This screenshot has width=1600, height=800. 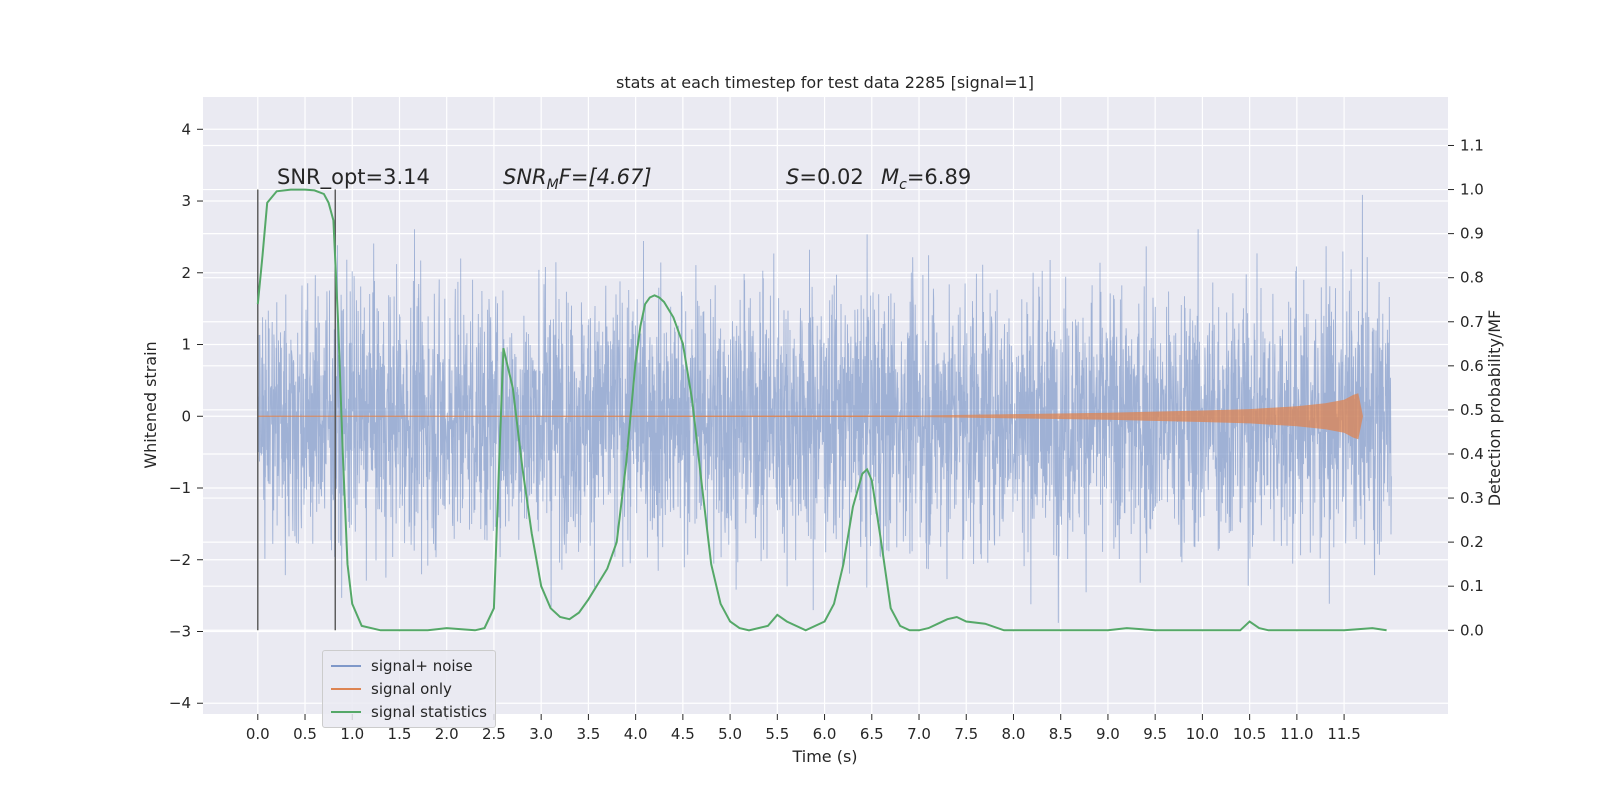 I want to click on x-tick-label: 6.0, so click(x=825, y=734).